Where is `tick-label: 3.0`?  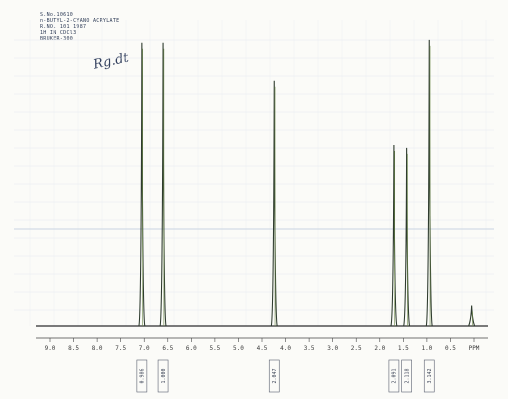 tick-label: 3.0 is located at coordinates (332, 348).